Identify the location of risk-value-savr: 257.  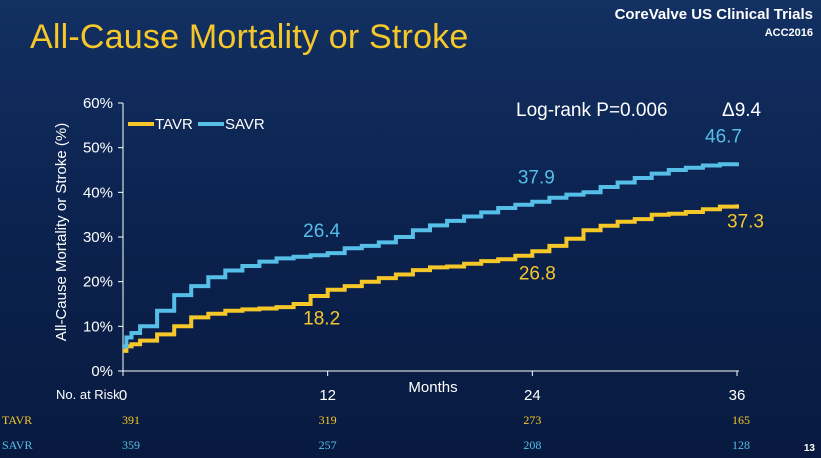
(327, 445).